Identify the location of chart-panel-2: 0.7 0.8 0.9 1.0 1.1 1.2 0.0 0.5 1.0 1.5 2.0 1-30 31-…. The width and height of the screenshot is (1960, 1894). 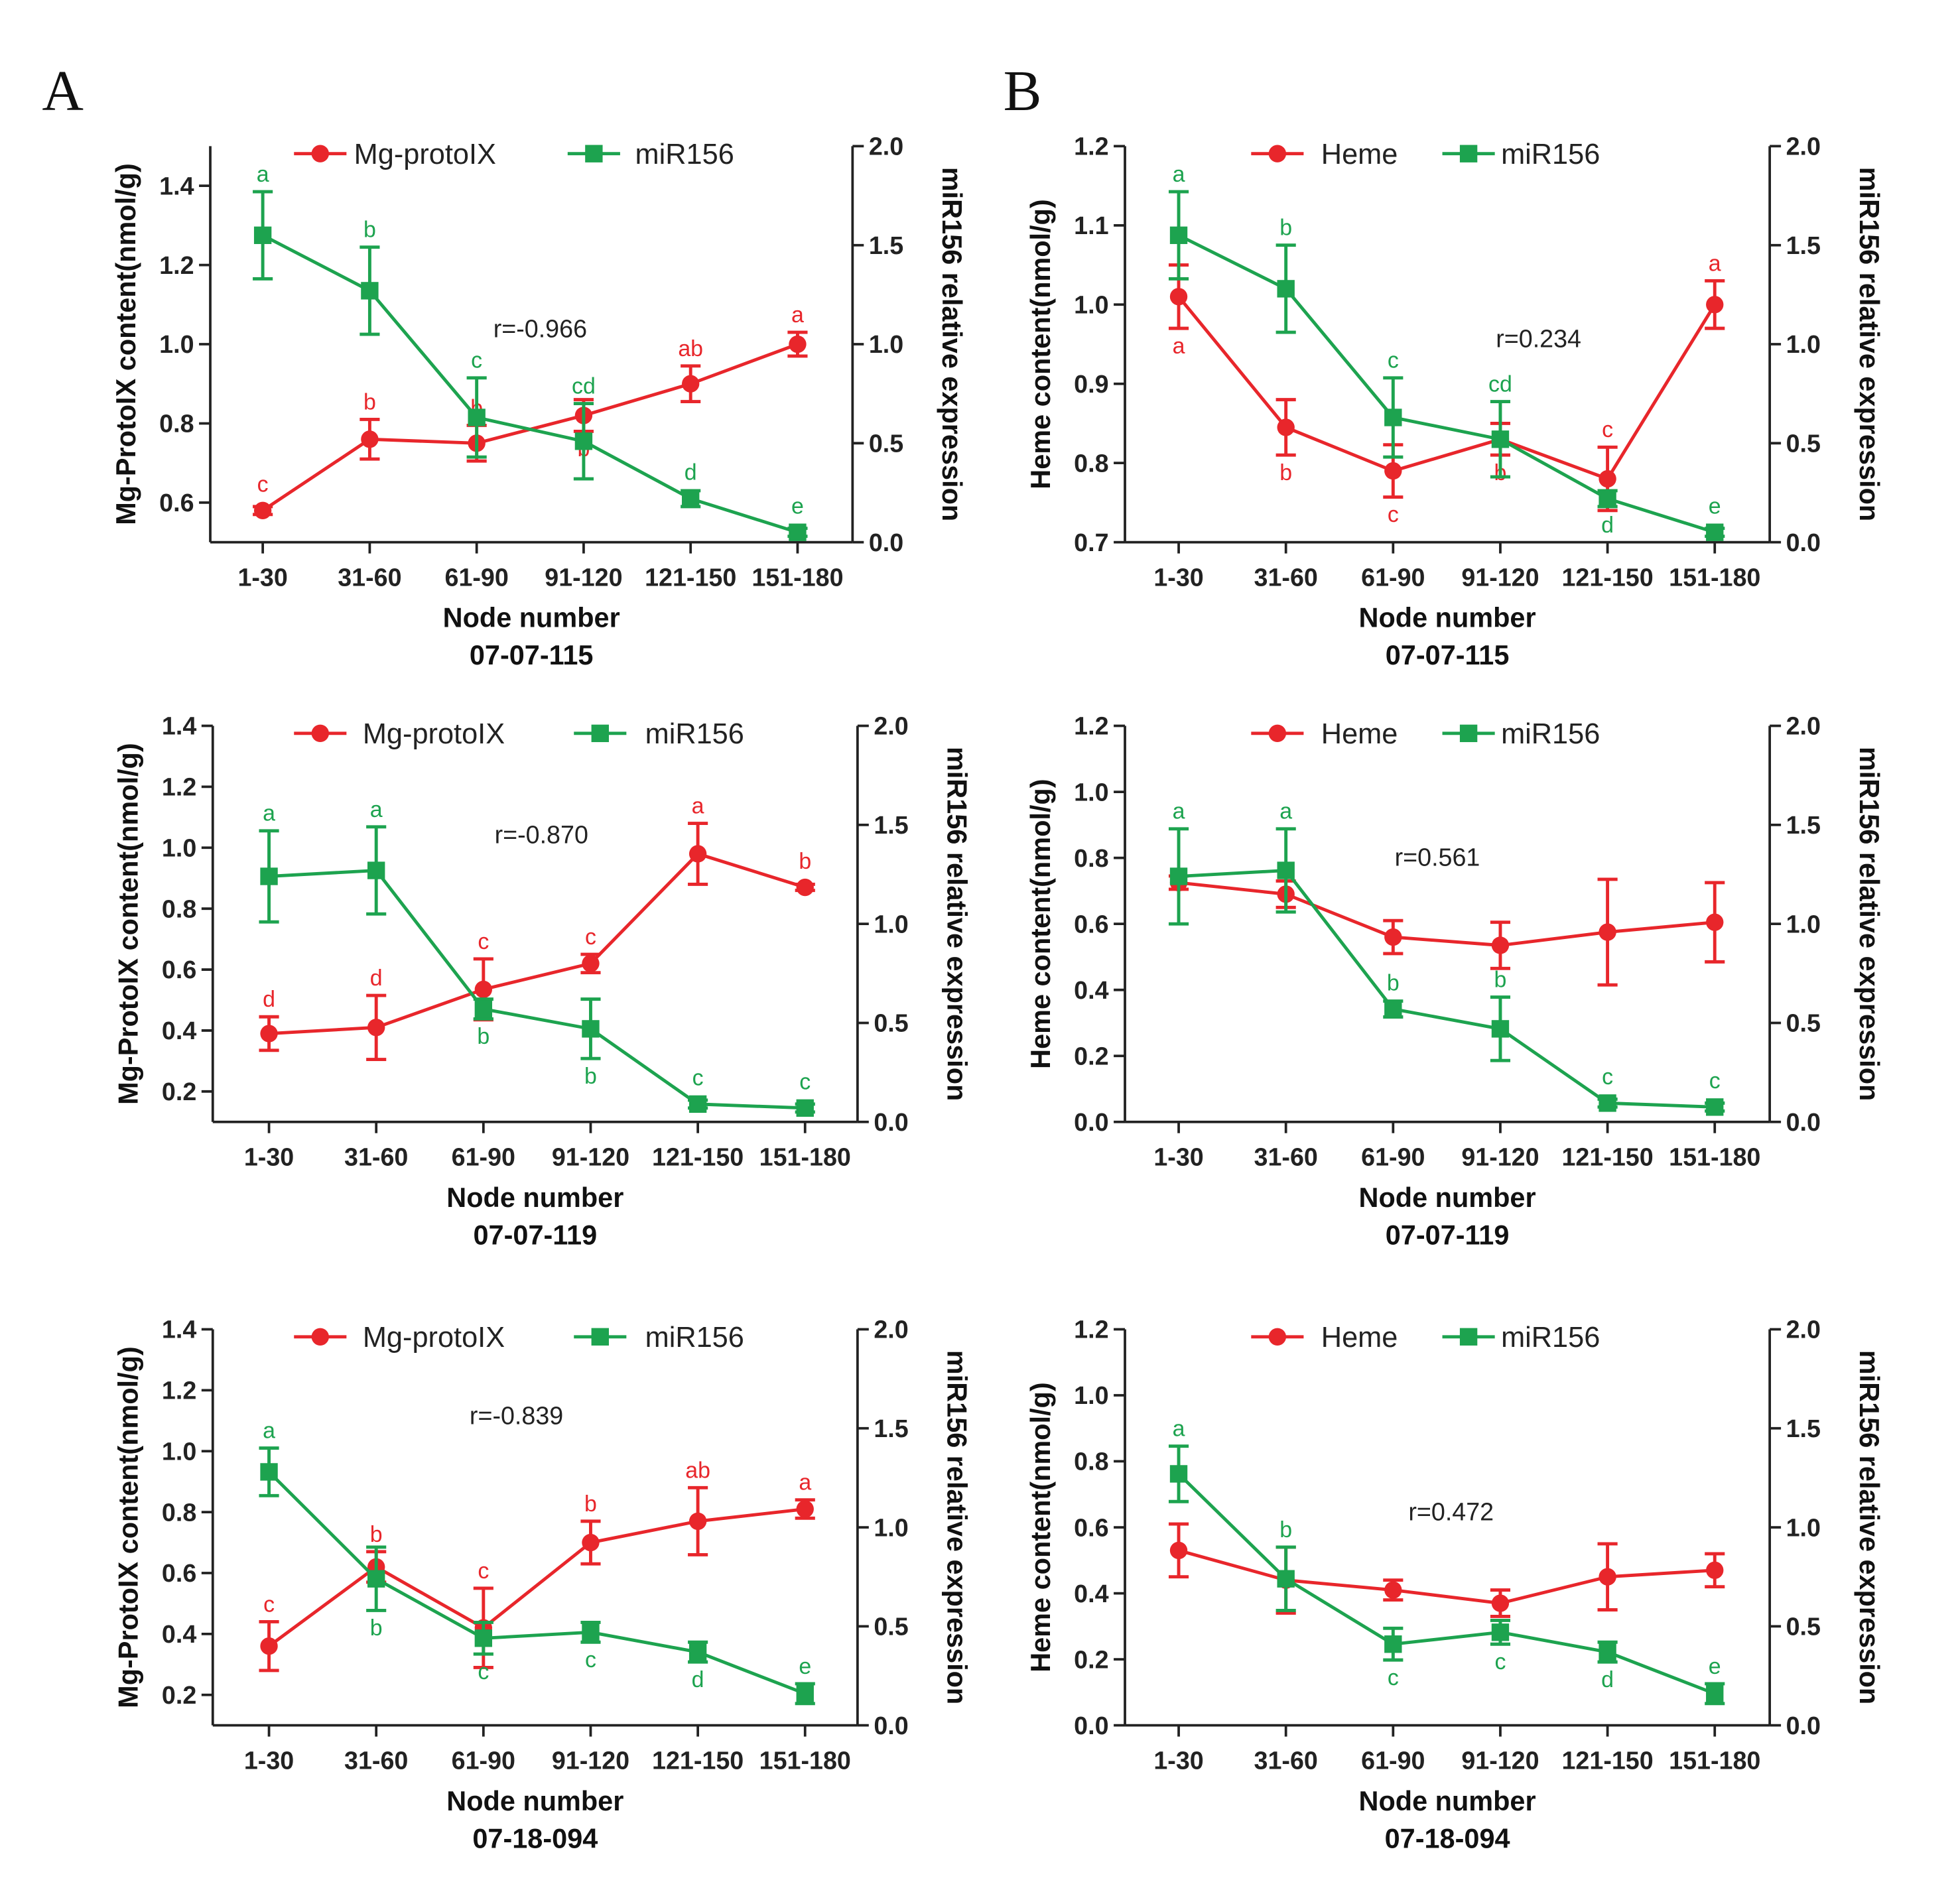
(1455, 402).